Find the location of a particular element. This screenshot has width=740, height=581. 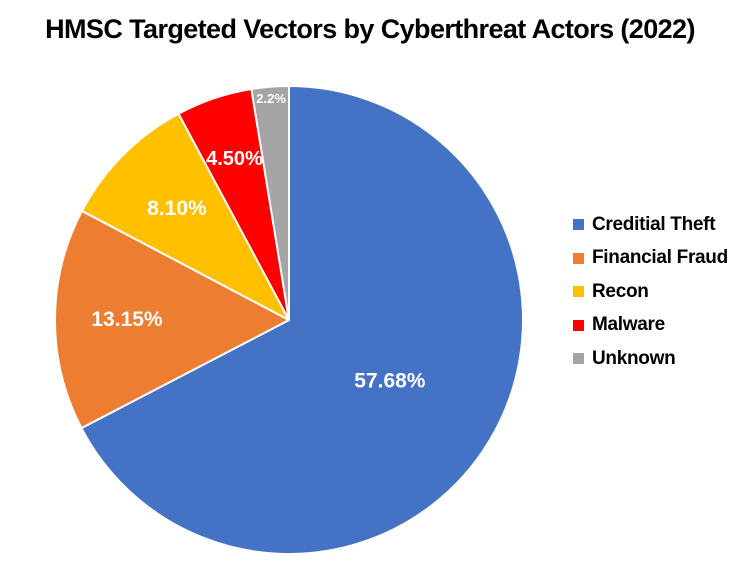

legend-item-creditial-theft: Creditial Theft is located at coordinates (650, 225).